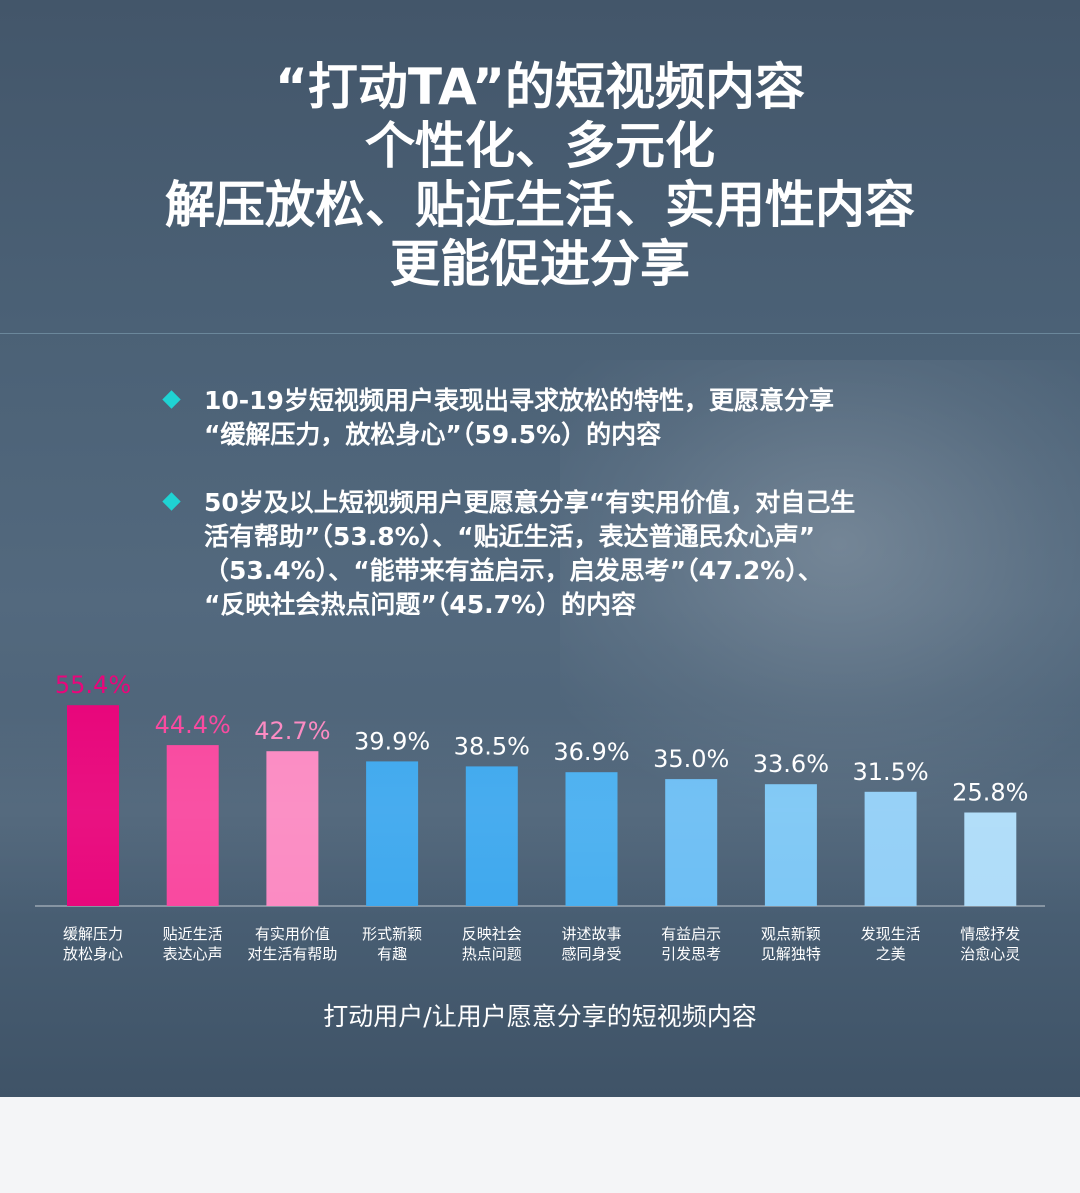 Image resolution: width=1080 pixels, height=1193 pixels. What do you see at coordinates (540, 1016) in the screenshot?
I see `chart-title: 打动用户/让用户愿意分享的短视频内容` at bounding box center [540, 1016].